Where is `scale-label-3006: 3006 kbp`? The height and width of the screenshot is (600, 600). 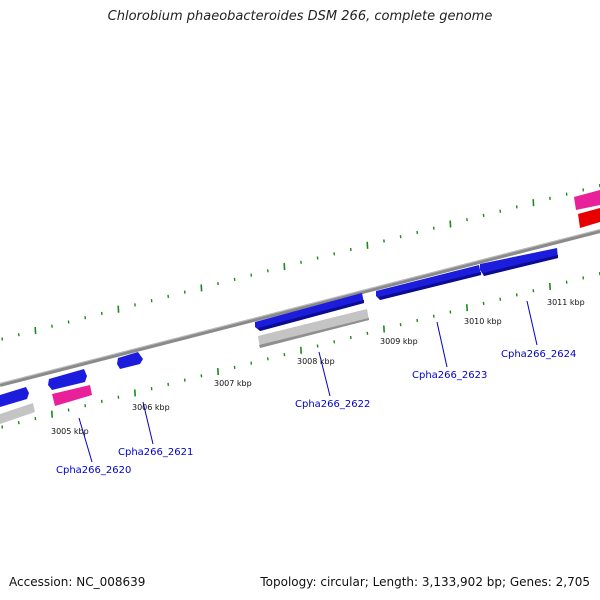
scale-label-3006: 3006 kbp is located at coordinates (151, 407).